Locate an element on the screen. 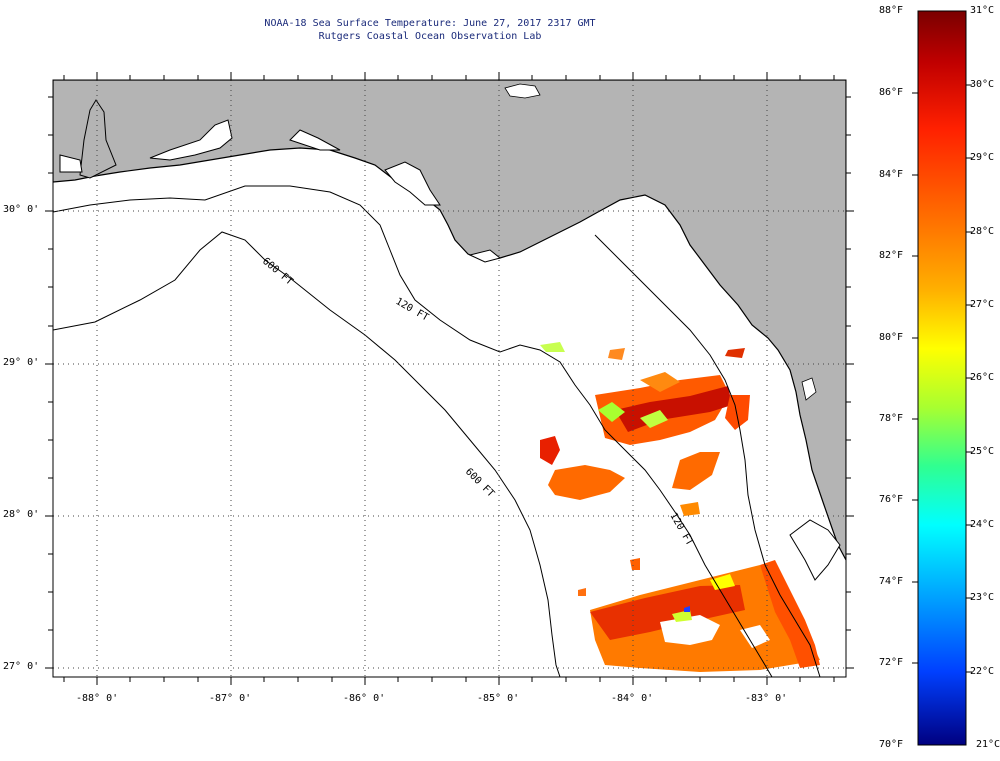  lon-label: -84° 0' is located at coordinates (632, 698).